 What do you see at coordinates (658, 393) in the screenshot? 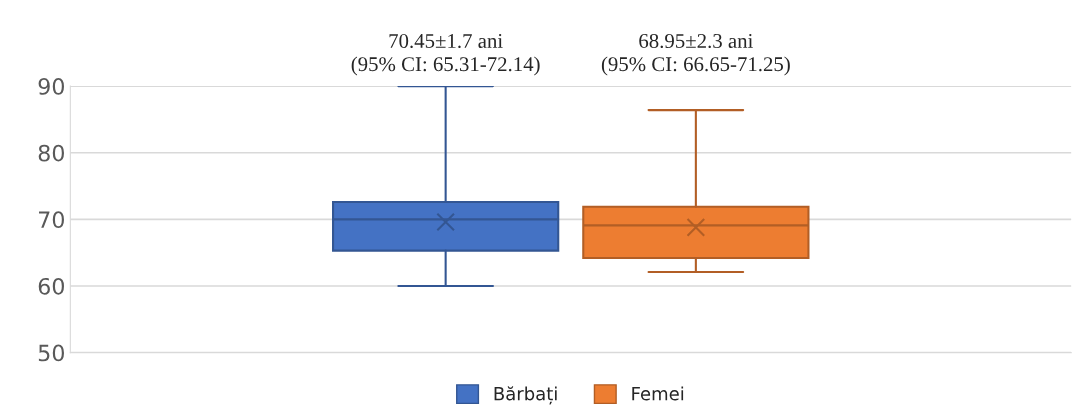
I see `legend-label: Femei` at bounding box center [658, 393].